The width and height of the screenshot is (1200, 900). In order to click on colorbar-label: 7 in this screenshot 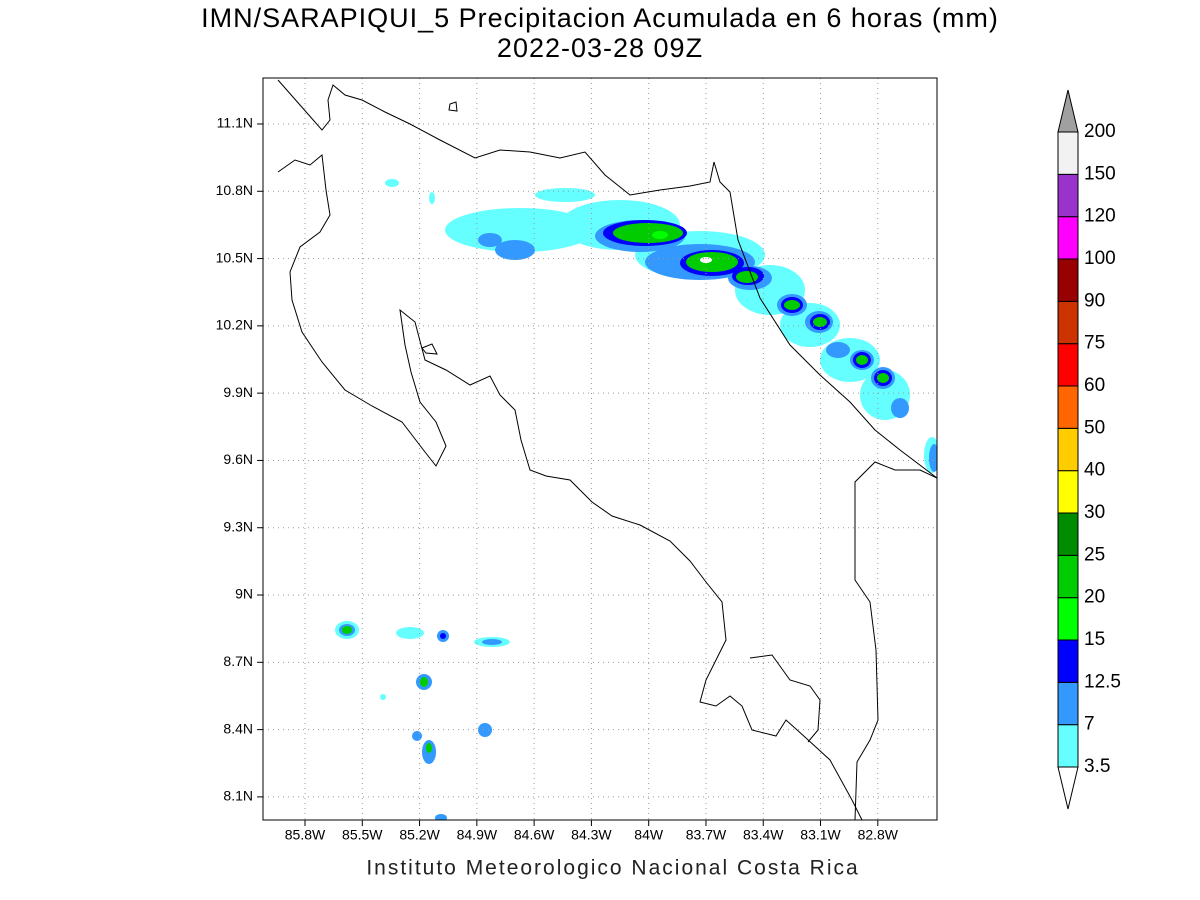, I will do `click(1089, 724)`.